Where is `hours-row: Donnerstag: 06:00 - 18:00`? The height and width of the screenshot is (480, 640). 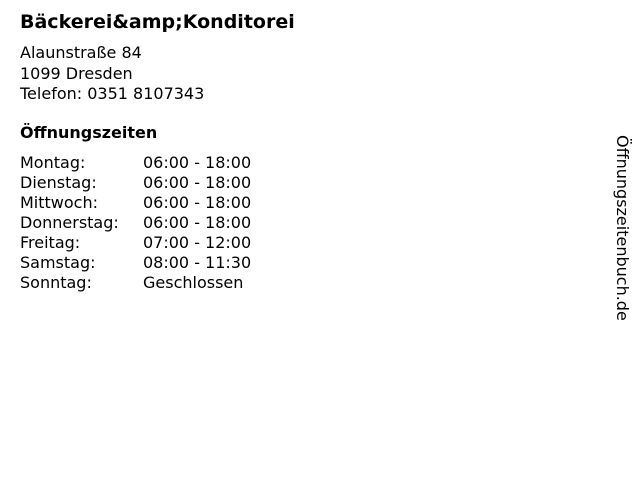
hours-row: Donnerstag: 06:00 - 18:00 is located at coordinates (135, 223).